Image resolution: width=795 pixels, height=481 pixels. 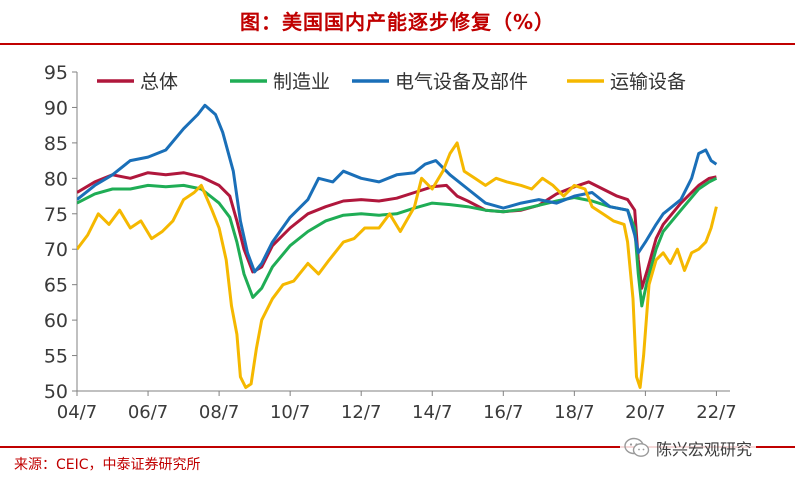 I want to click on y-tick-label: 70, so click(x=56, y=250).